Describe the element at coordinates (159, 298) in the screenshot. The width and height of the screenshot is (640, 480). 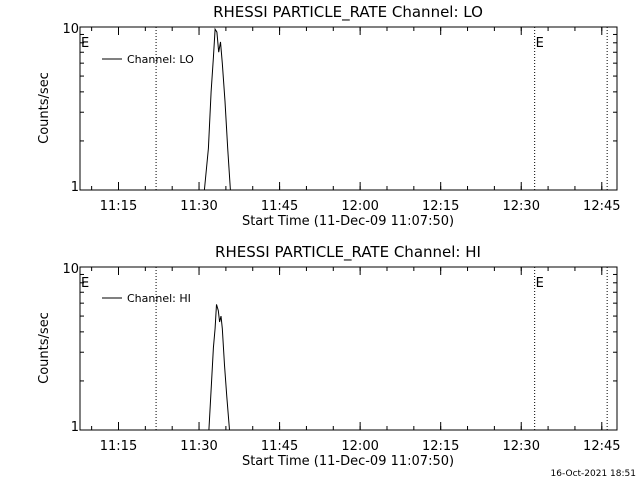
I see `legend-label: Channel: HI` at that location.